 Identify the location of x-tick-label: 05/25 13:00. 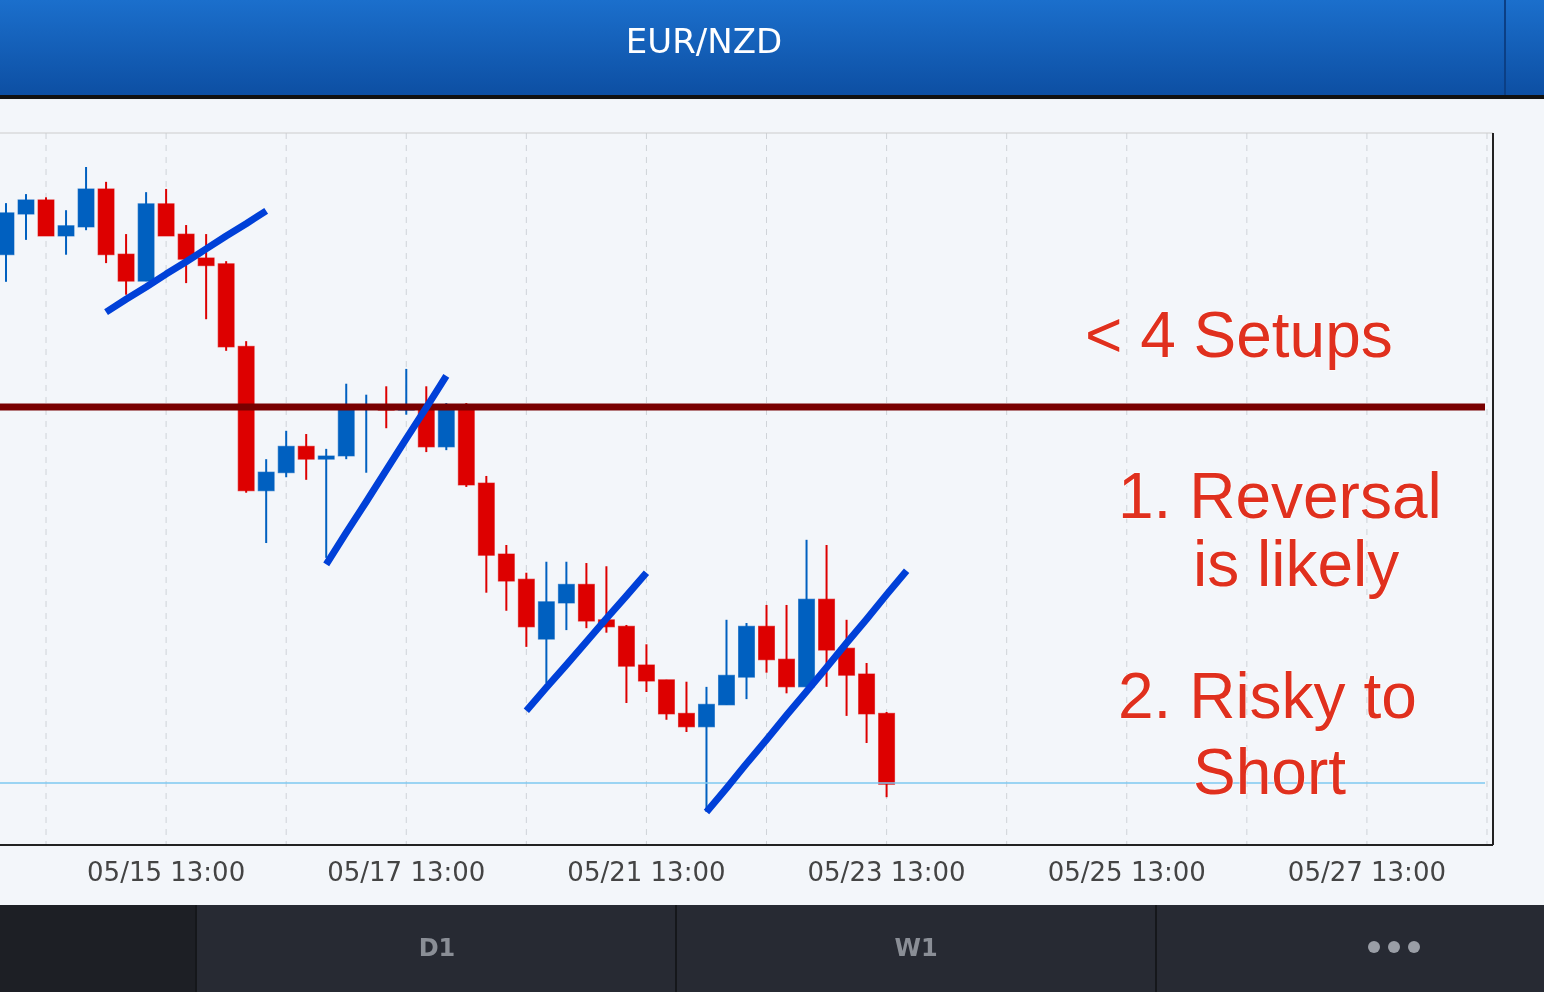
(1126, 872).